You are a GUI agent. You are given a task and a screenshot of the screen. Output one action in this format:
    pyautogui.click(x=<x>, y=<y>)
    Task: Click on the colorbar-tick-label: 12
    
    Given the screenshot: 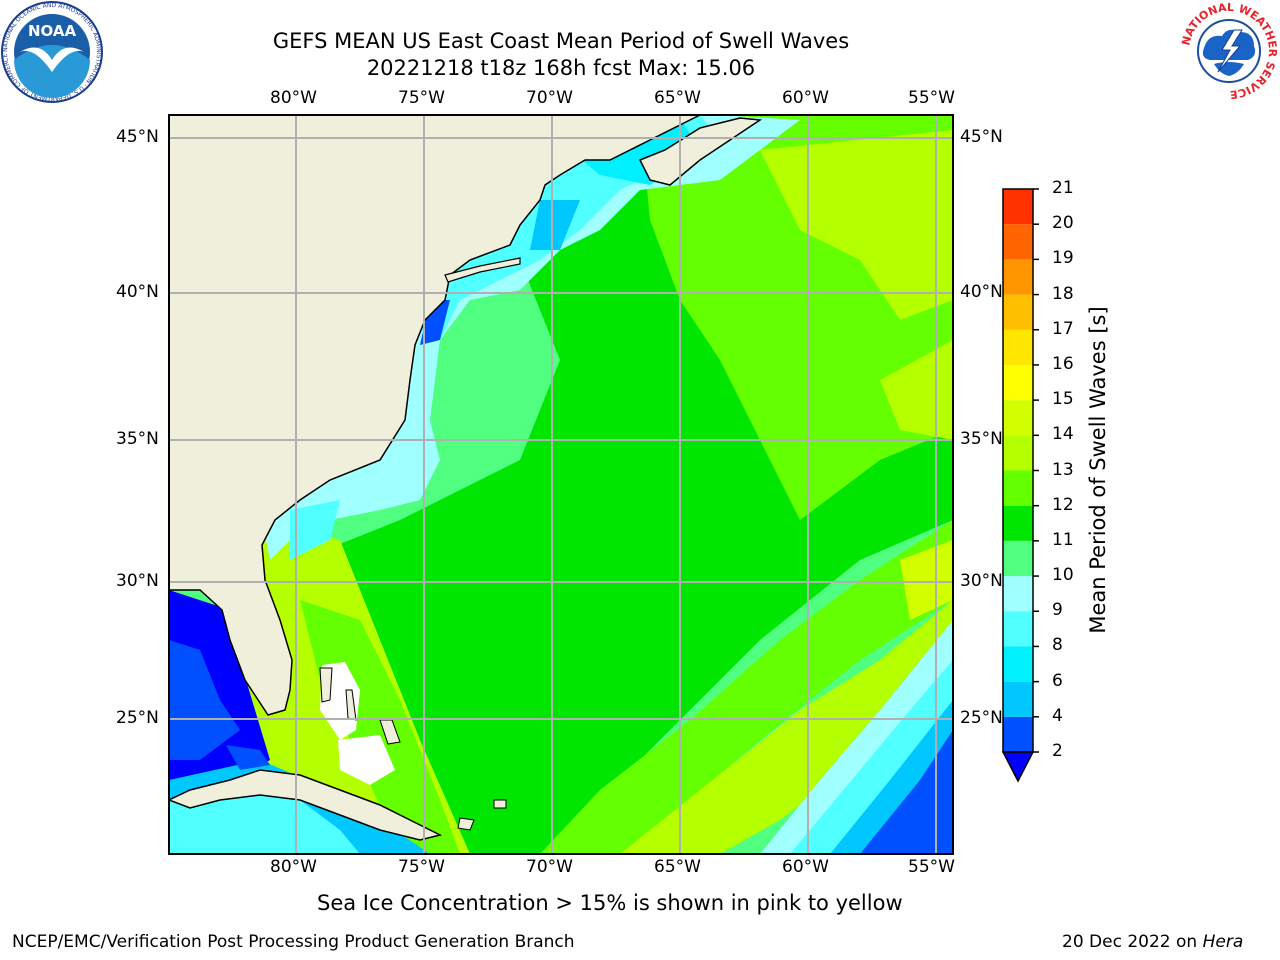 What is the action you would take?
    pyautogui.click(x=1063, y=504)
    